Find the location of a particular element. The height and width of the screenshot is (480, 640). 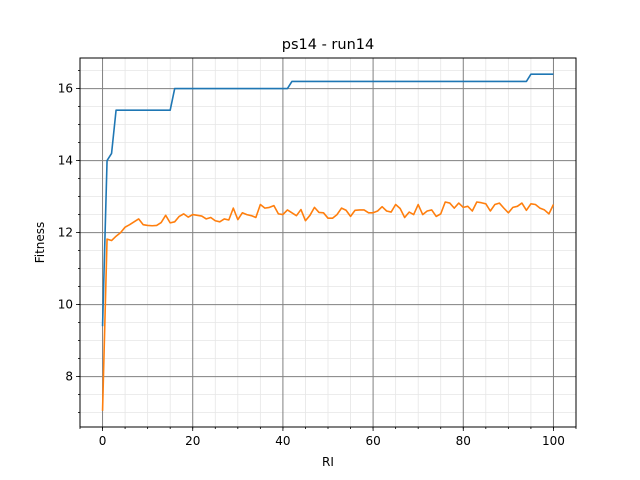

y-tick-label: 8 is located at coordinates (69, 377).